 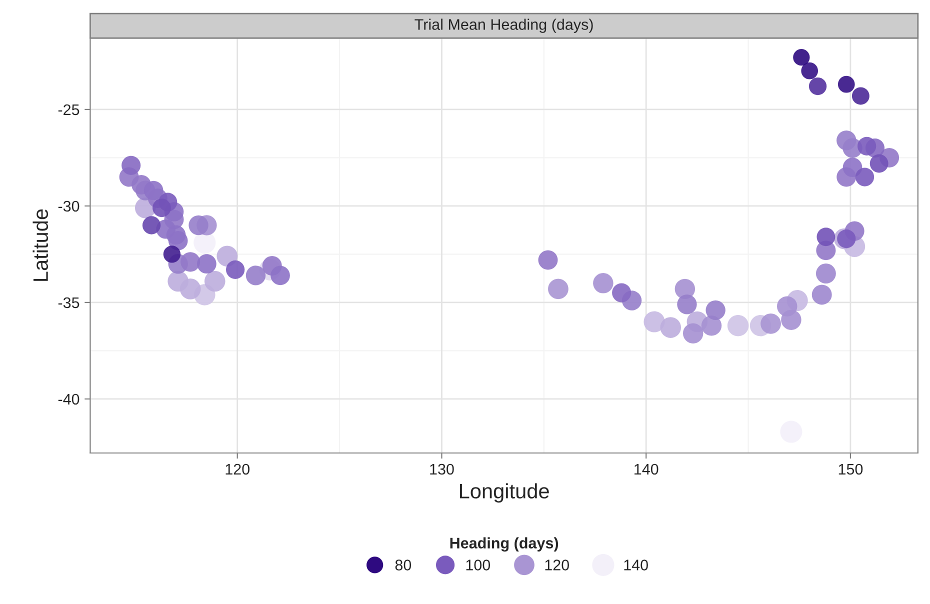 What do you see at coordinates (40, 245) in the screenshot?
I see `y-axis-title: Latitude` at bounding box center [40, 245].